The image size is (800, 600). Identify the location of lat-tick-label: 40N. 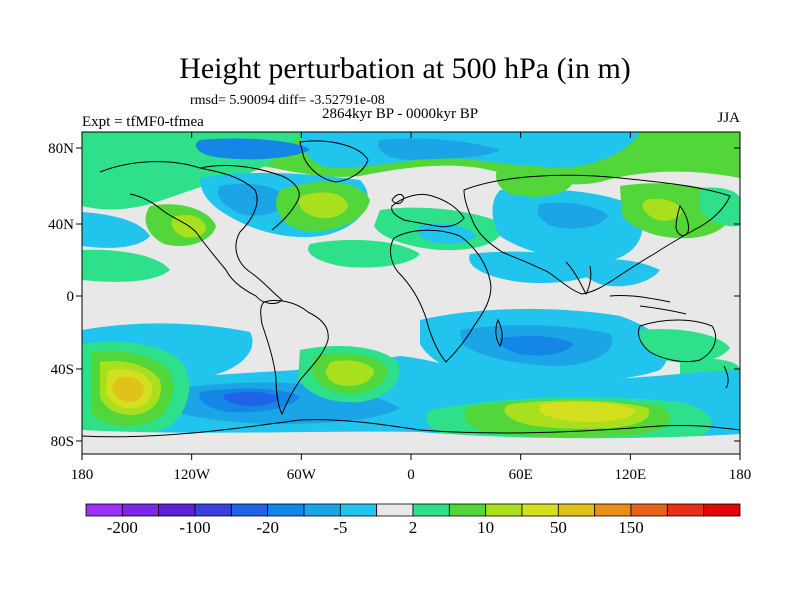
(61, 225).